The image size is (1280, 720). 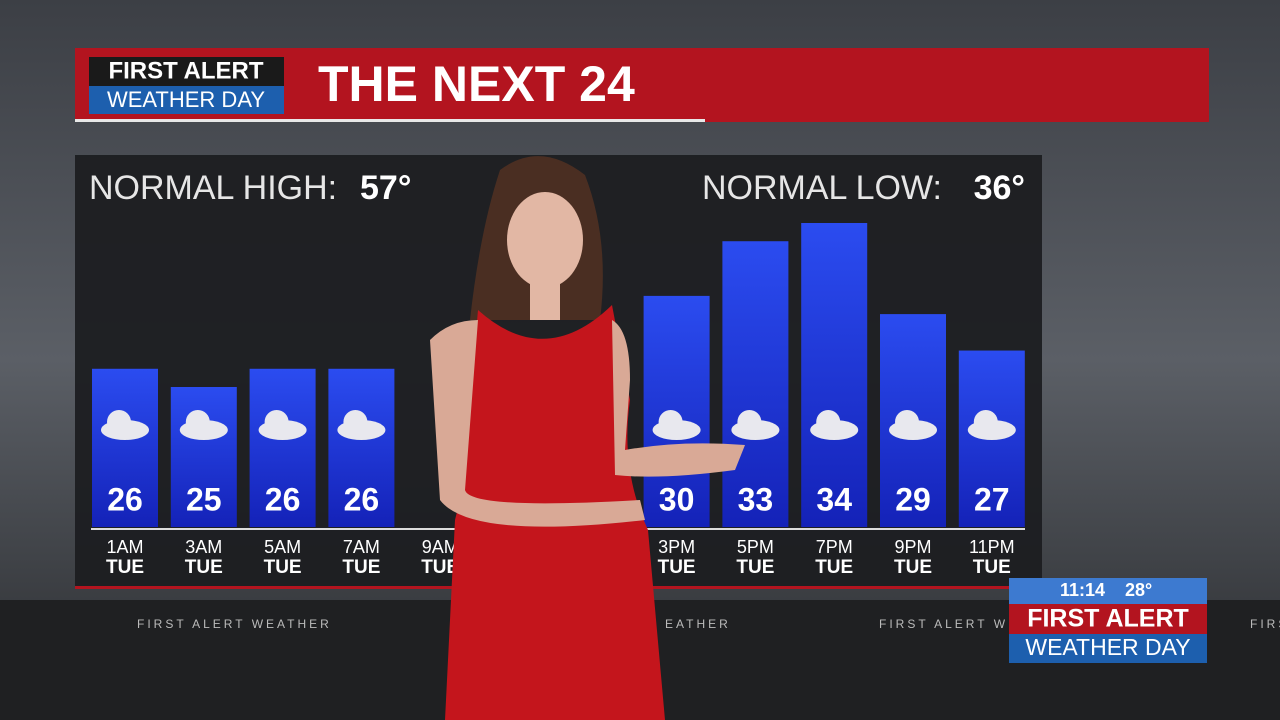 I want to click on x-tick-label: 3AM, so click(x=203, y=547).